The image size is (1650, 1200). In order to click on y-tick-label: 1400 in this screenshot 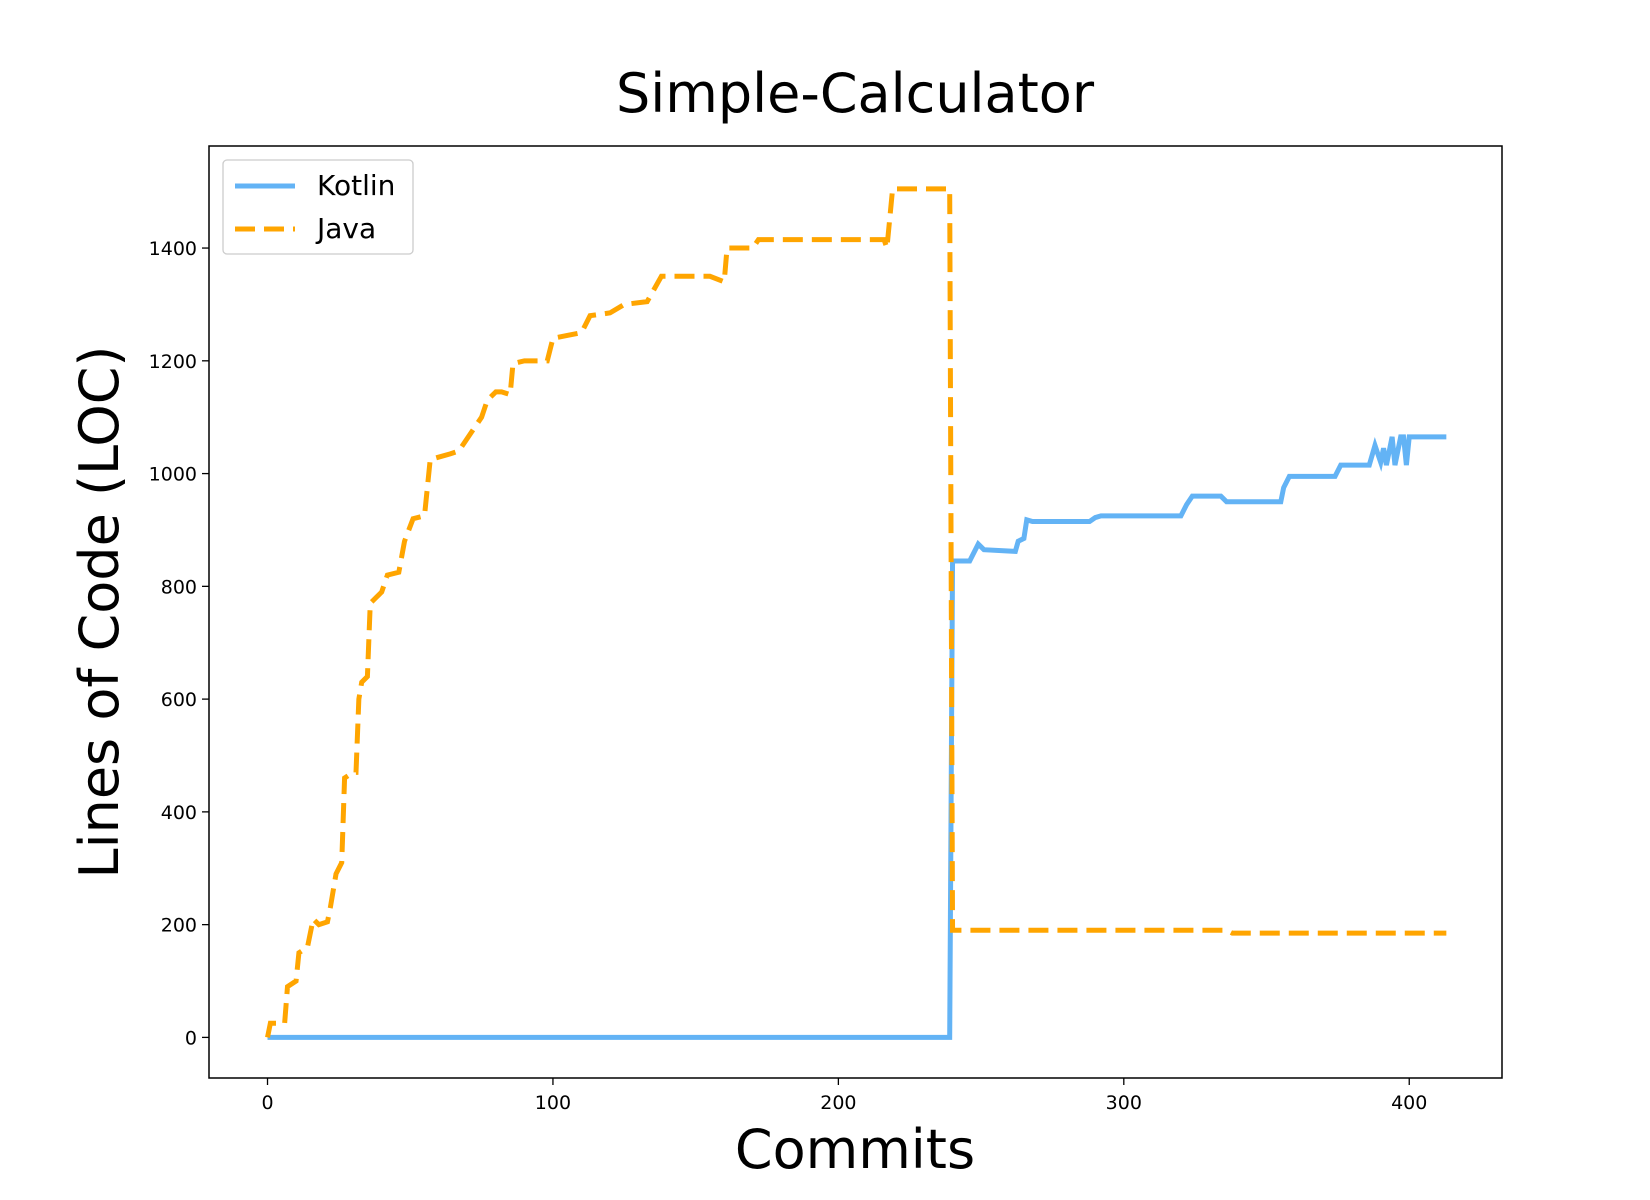, I will do `click(173, 249)`.